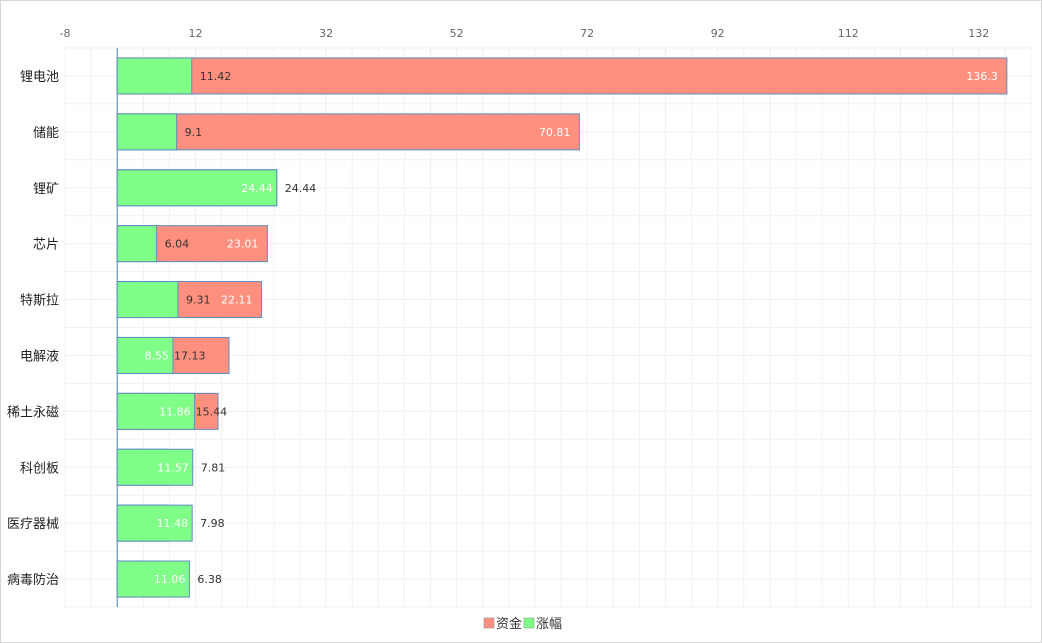 The height and width of the screenshot is (643, 1042). What do you see at coordinates (301, 188) in the screenshot?
I see `data-label-fund: 24.44` at bounding box center [301, 188].